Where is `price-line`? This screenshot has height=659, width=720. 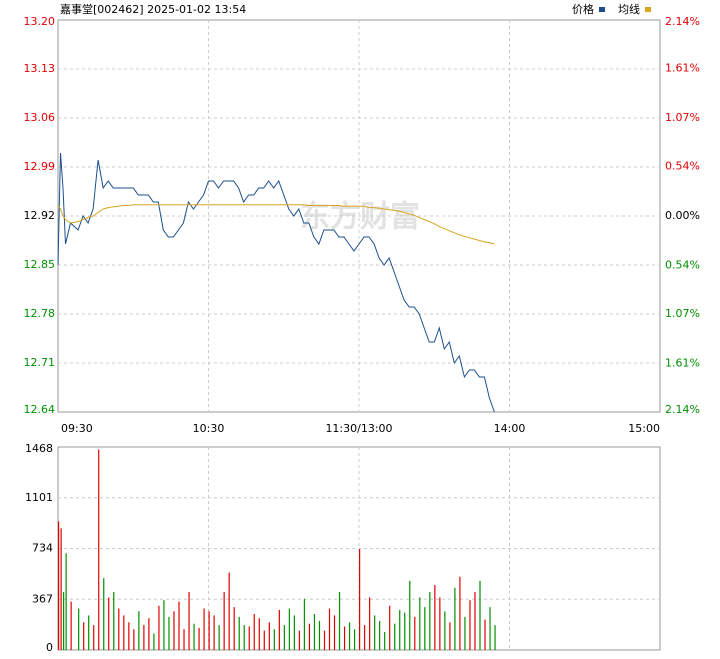
price-line is located at coordinates (276, 224).